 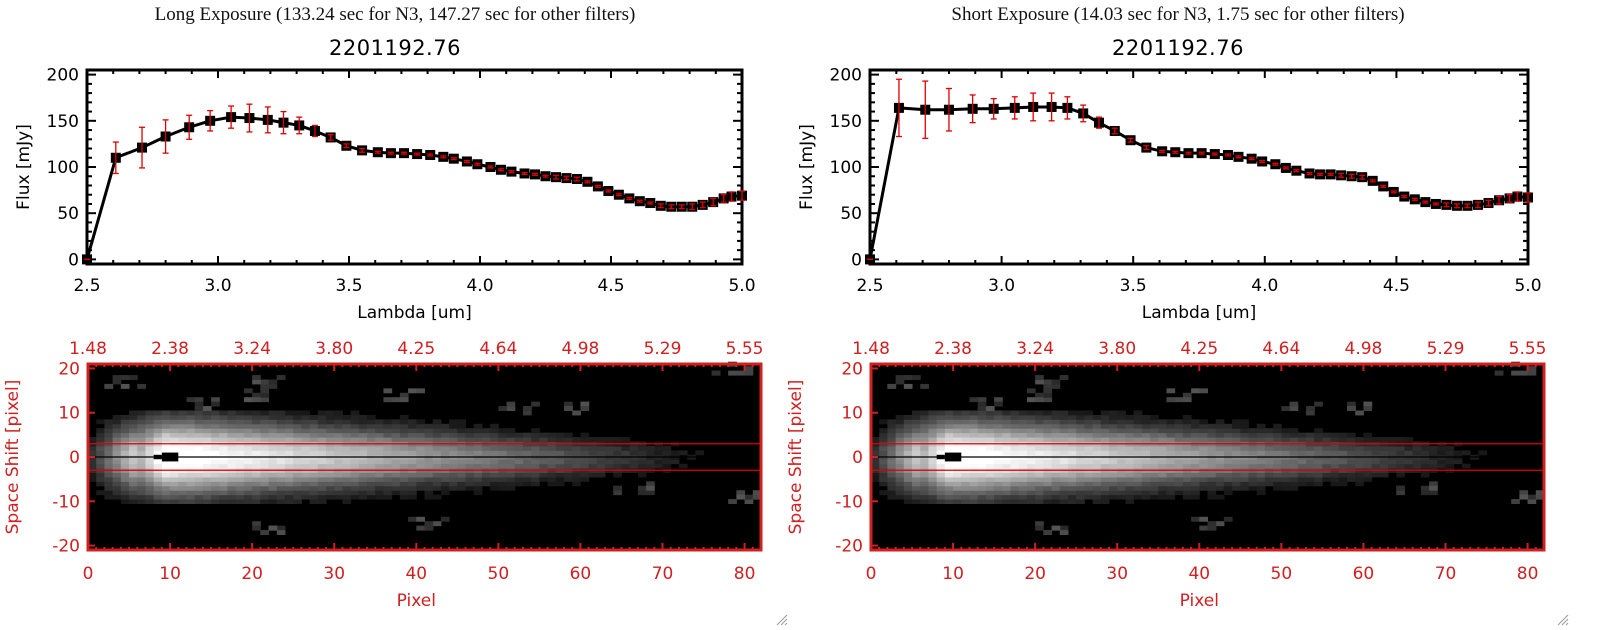 What do you see at coordinates (334, 574) in the screenshot?
I see `x-tick-label: 30` at bounding box center [334, 574].